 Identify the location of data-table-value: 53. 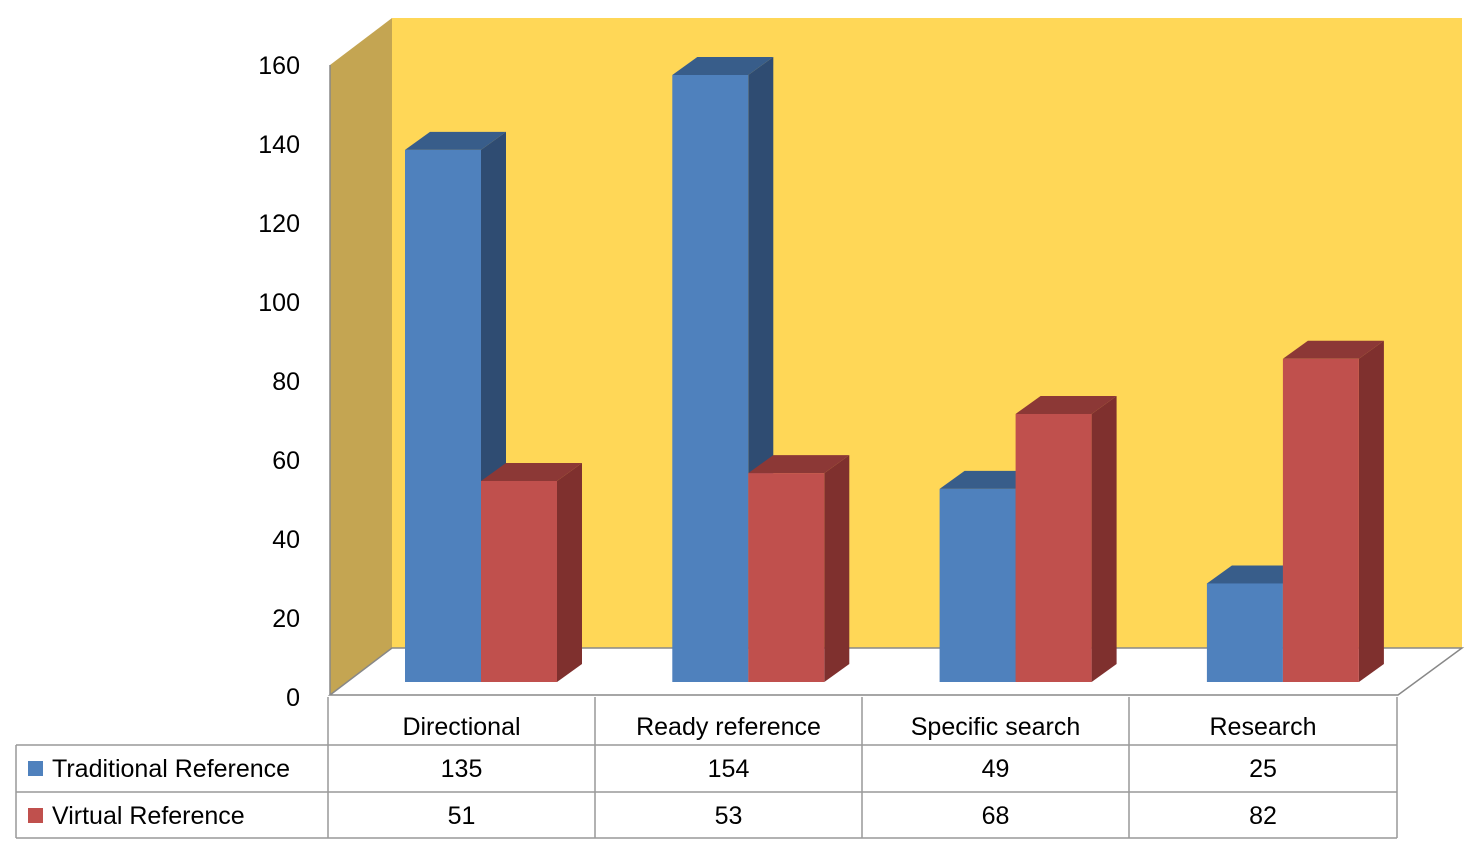
(729, 816).